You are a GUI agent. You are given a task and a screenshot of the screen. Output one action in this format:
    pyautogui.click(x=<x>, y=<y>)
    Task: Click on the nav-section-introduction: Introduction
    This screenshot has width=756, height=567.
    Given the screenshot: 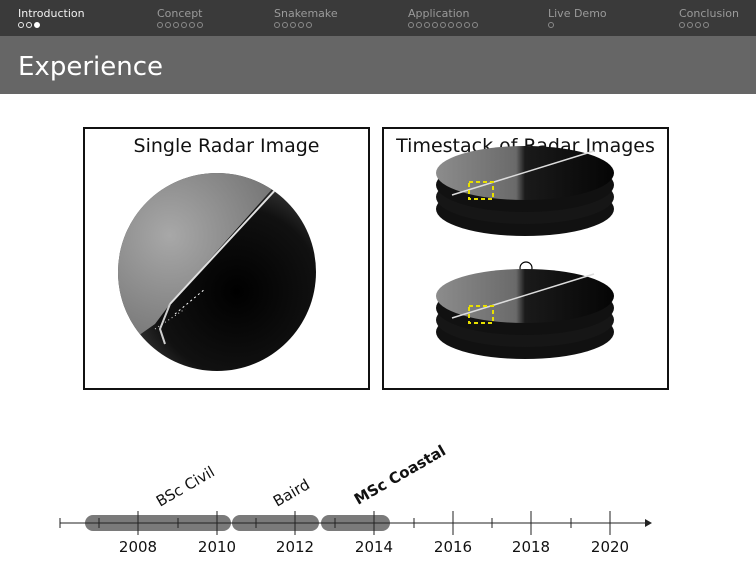 What is the action you would take?
    pyautogui.click(x=51, y=13)
    